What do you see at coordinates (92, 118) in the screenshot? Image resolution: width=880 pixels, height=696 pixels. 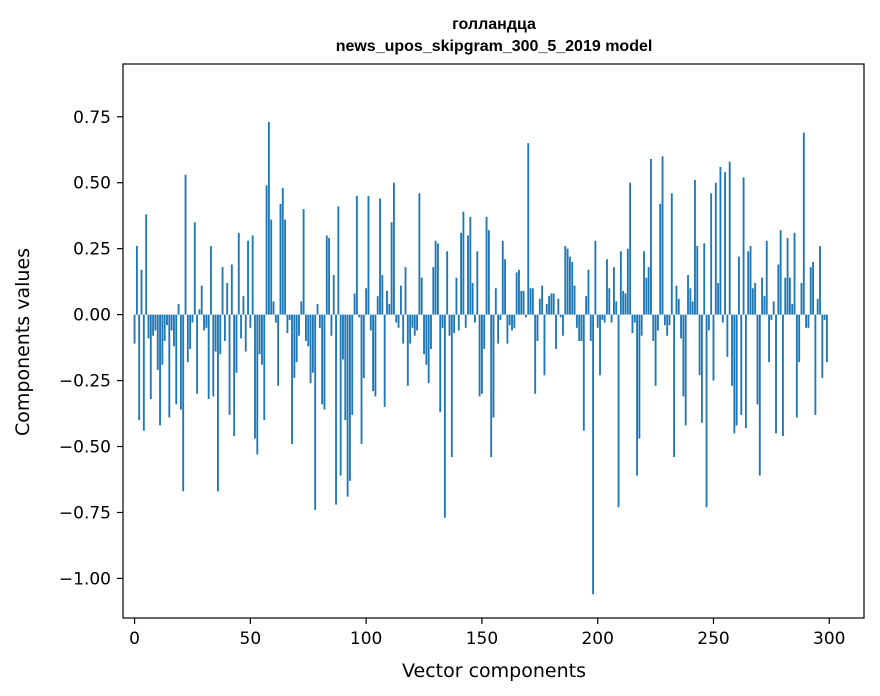 I see `y-tick-label: 0.75` at bounding box center [92, 118].